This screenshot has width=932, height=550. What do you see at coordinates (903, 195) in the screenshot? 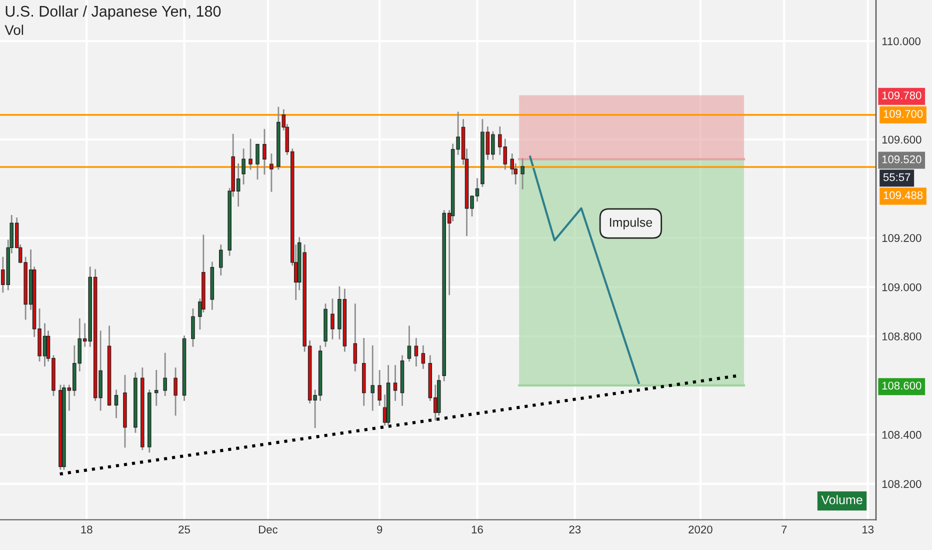
I see `ref-line-label: 109.488` at bounding box center [903, 195].